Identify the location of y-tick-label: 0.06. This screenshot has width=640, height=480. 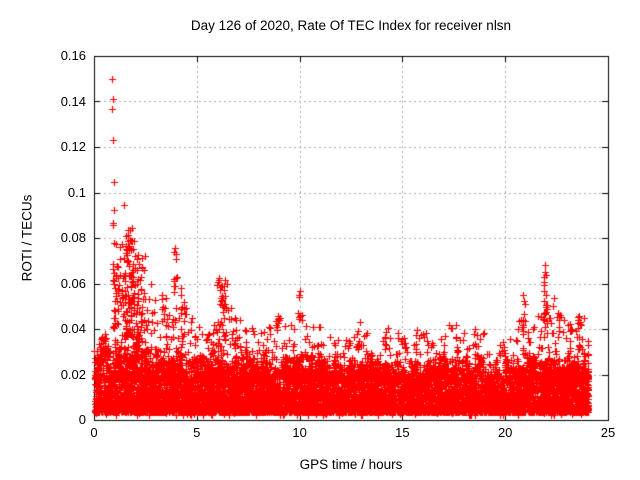
(73, 283).